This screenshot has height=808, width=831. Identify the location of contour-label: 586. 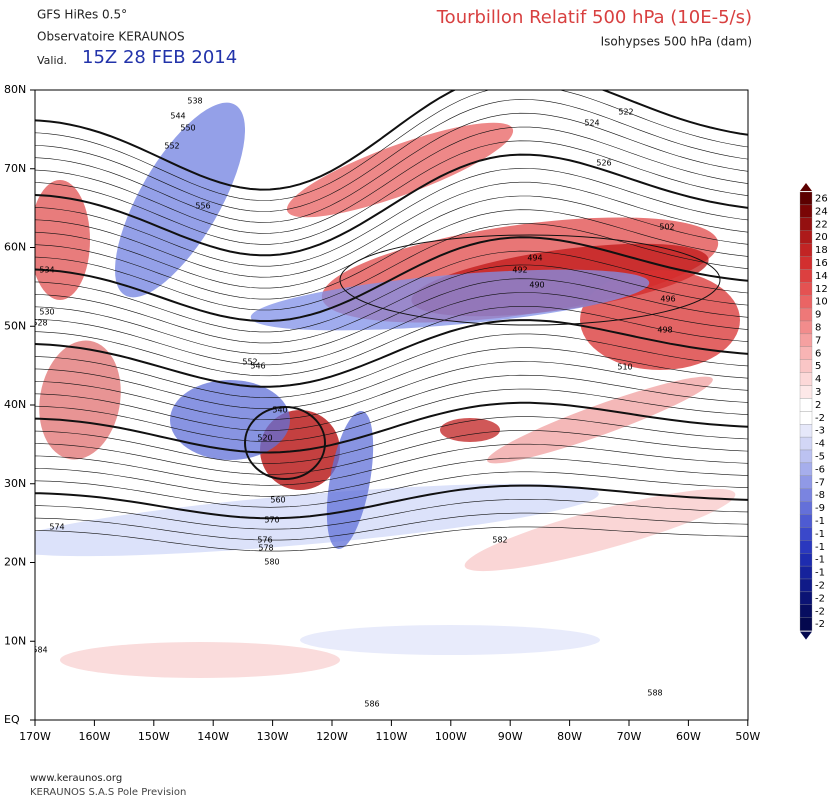
(371, 704).